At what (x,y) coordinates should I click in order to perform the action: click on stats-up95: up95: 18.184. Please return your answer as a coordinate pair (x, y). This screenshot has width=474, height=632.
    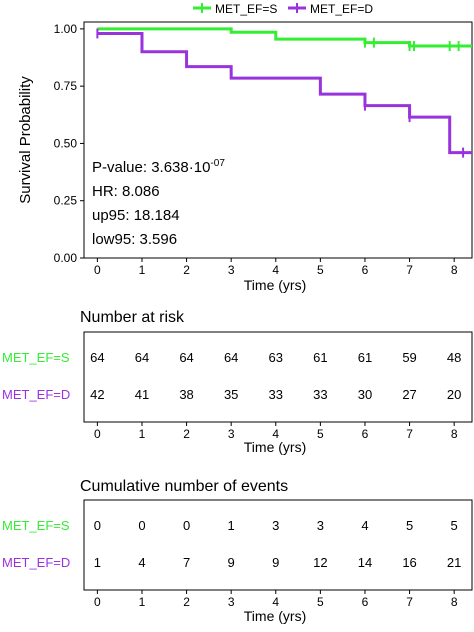
    Looking at the image, I should click on (136, 215).